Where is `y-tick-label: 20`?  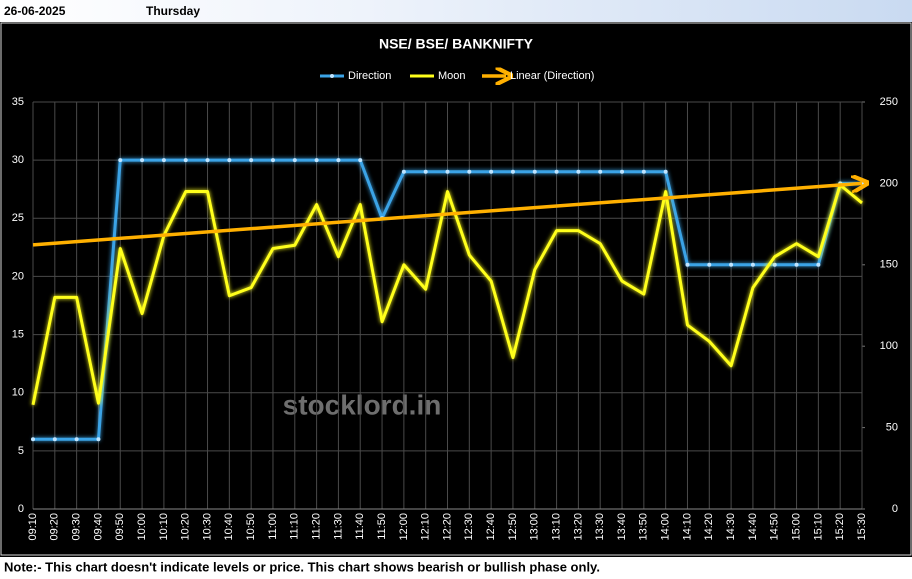
y-tick-label: 20 is located at coordinates (18, 276).